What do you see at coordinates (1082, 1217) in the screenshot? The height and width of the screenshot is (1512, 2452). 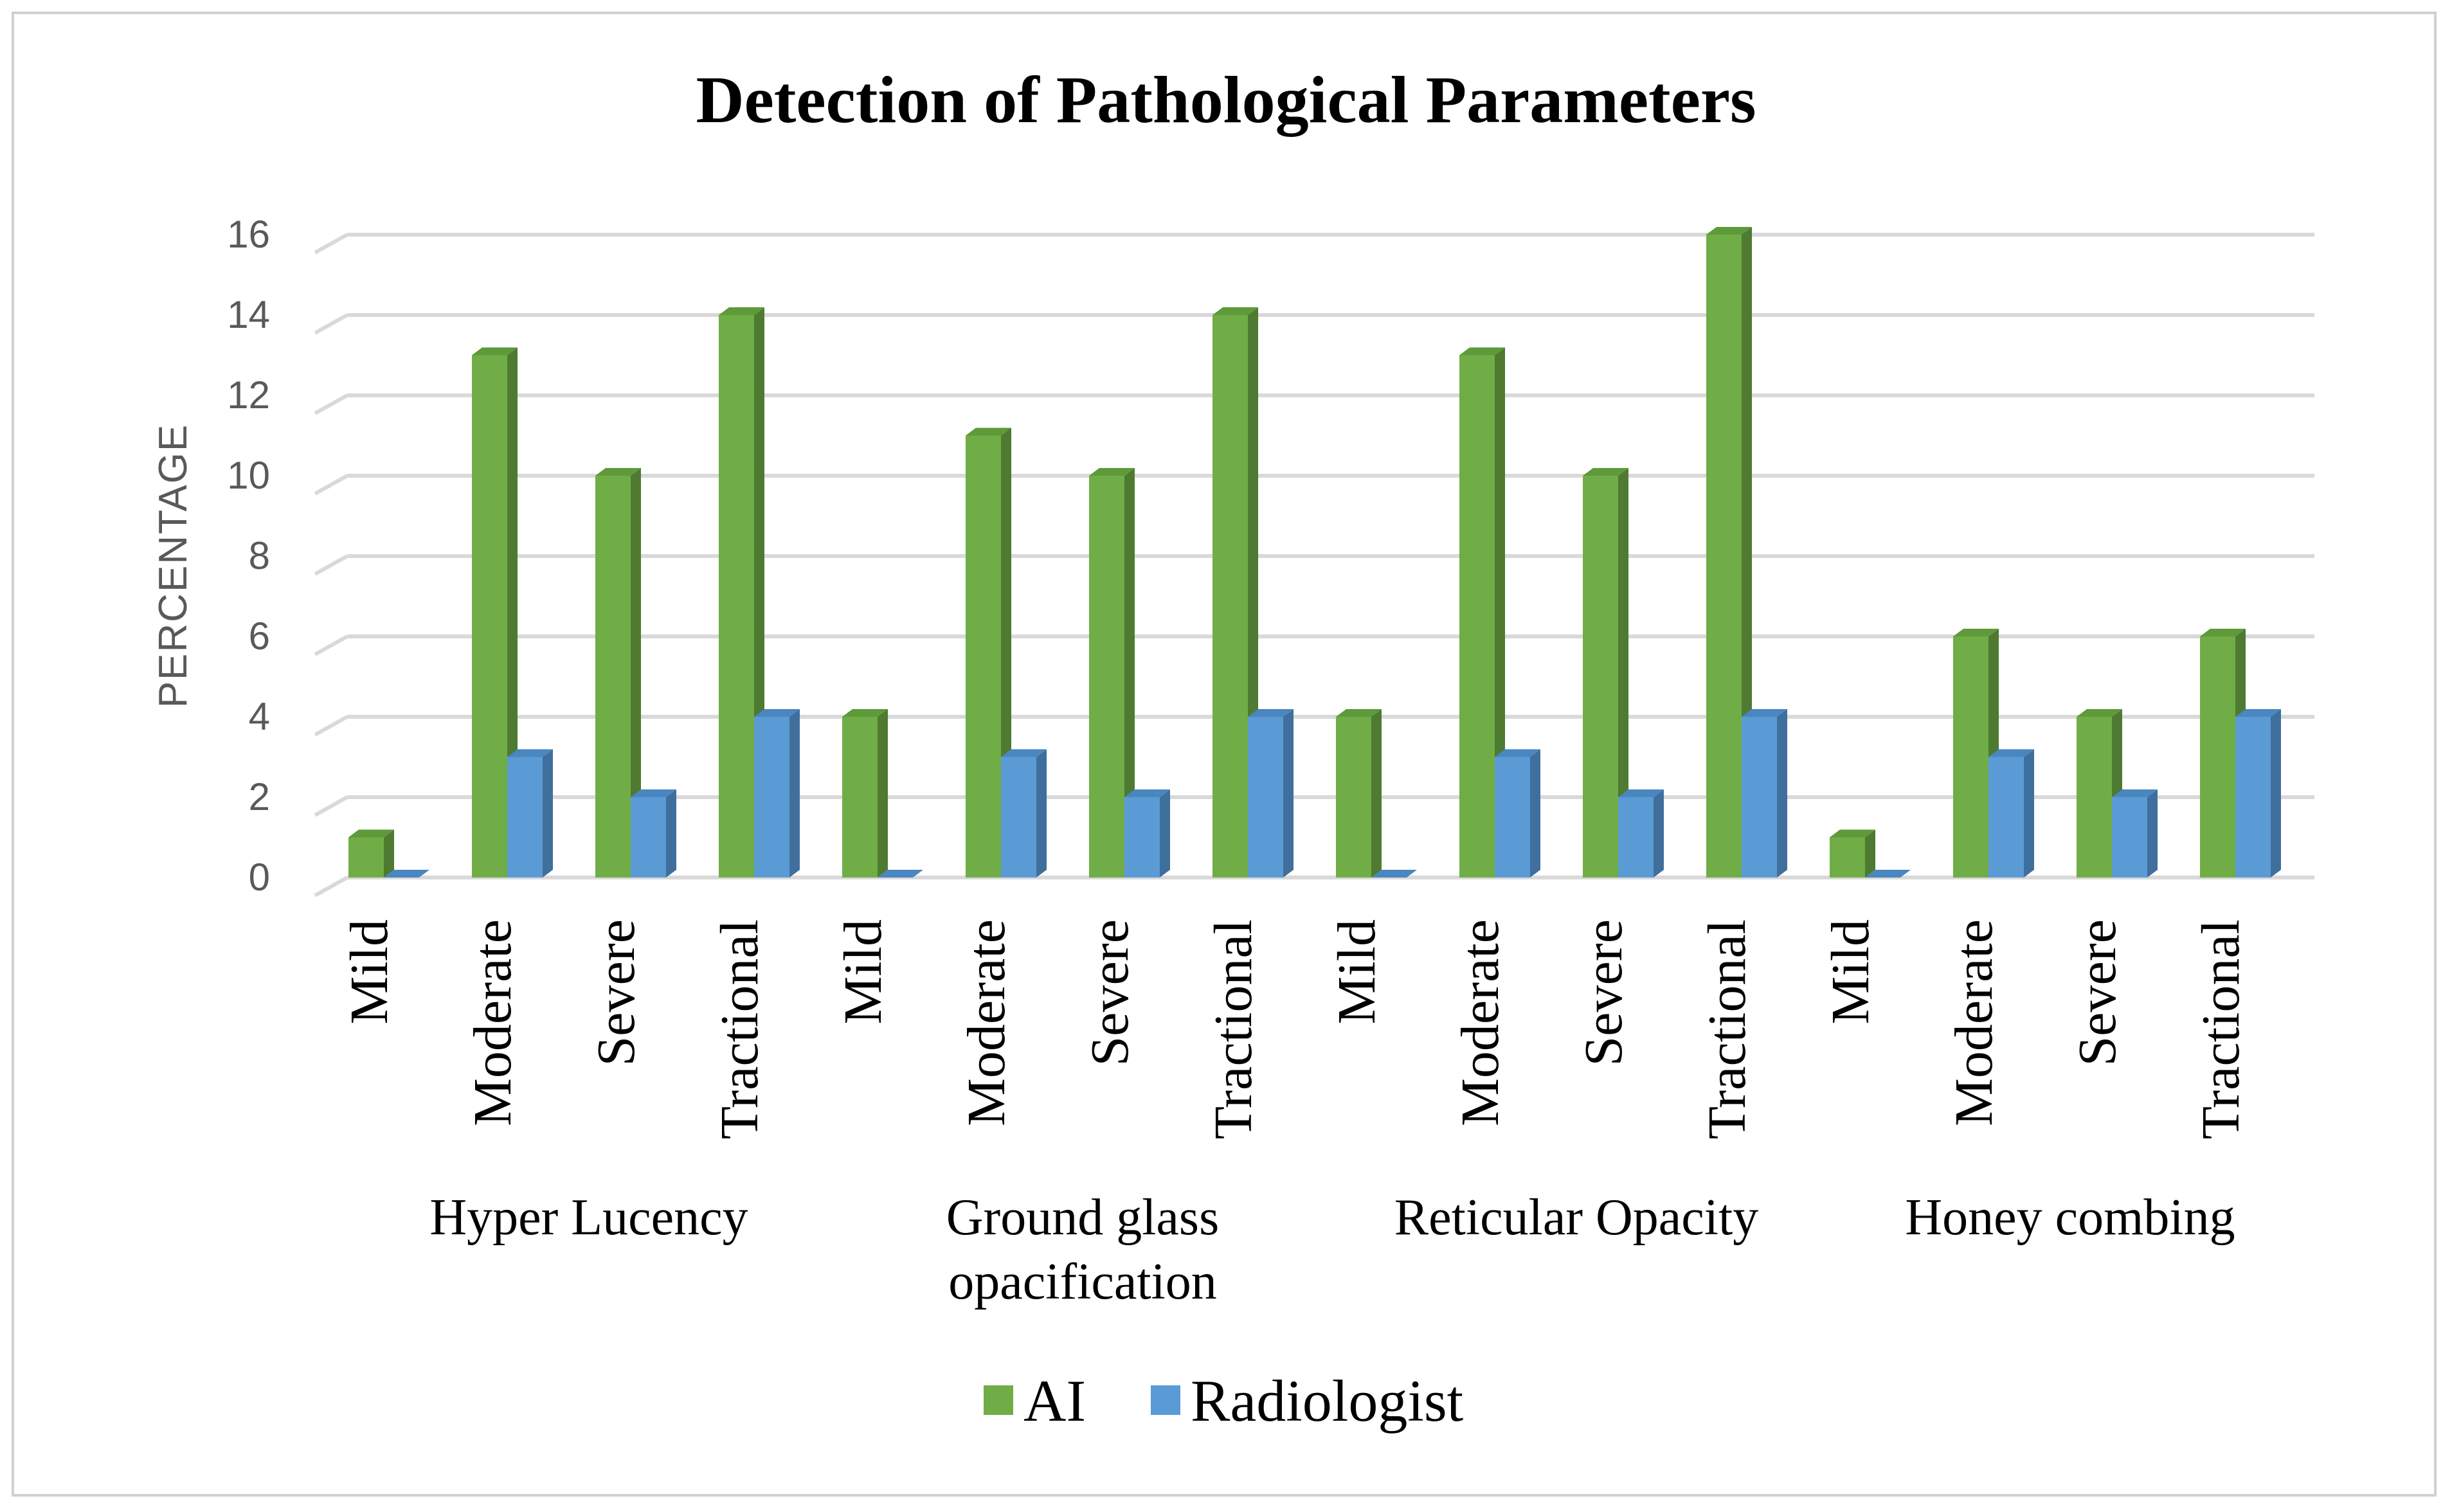 I see `group-label: Ground glass` at bounding box center [1082, 1217].